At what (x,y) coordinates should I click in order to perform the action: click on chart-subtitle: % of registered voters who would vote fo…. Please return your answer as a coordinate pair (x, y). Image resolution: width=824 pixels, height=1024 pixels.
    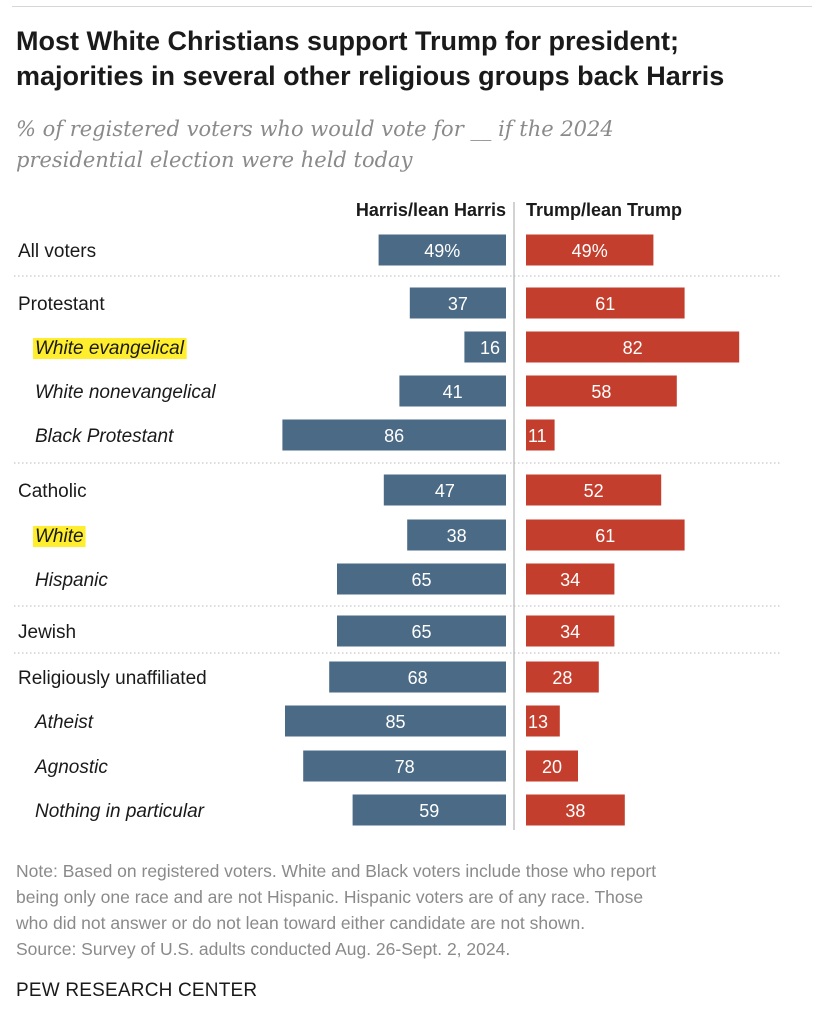
    Looking at the image, I should click on (356, 145).